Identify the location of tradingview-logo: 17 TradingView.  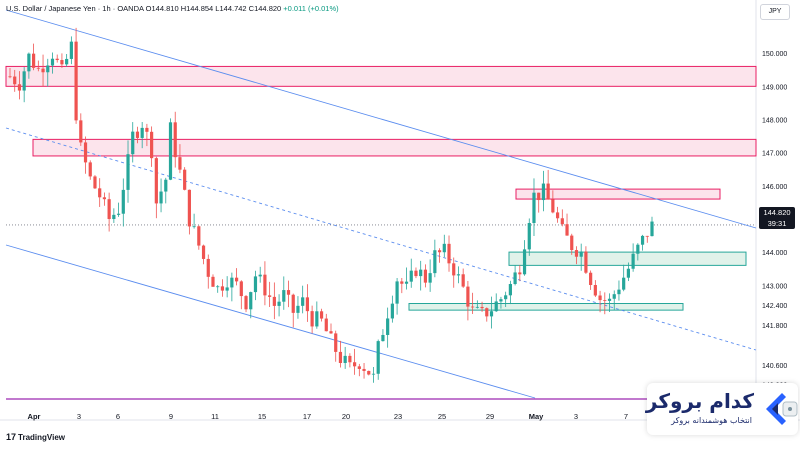
(35, 437).